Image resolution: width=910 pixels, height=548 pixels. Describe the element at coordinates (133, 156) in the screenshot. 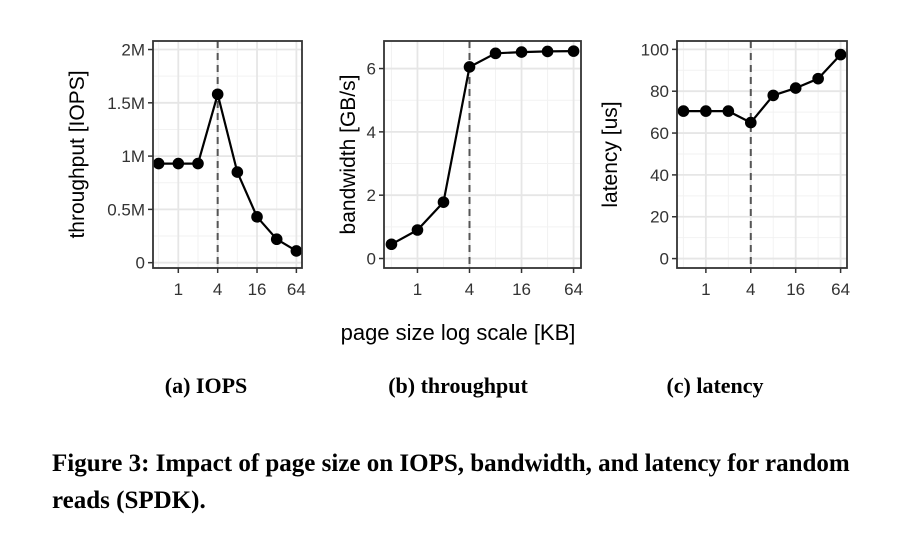

I see `y-tick-label: 1M` at that location.